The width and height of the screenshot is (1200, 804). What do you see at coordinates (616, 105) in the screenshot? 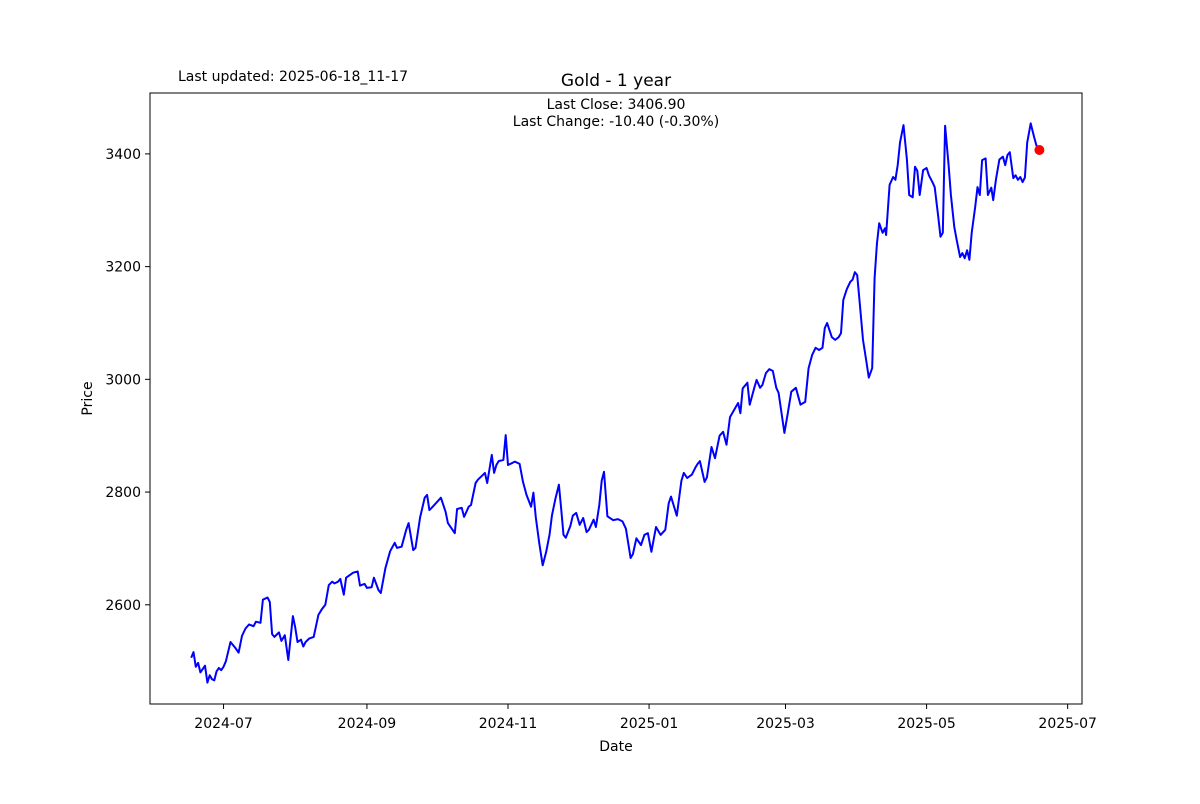
I see `annotation-last-close: Last Close: 3406.90` at bounding box center [616, 105].